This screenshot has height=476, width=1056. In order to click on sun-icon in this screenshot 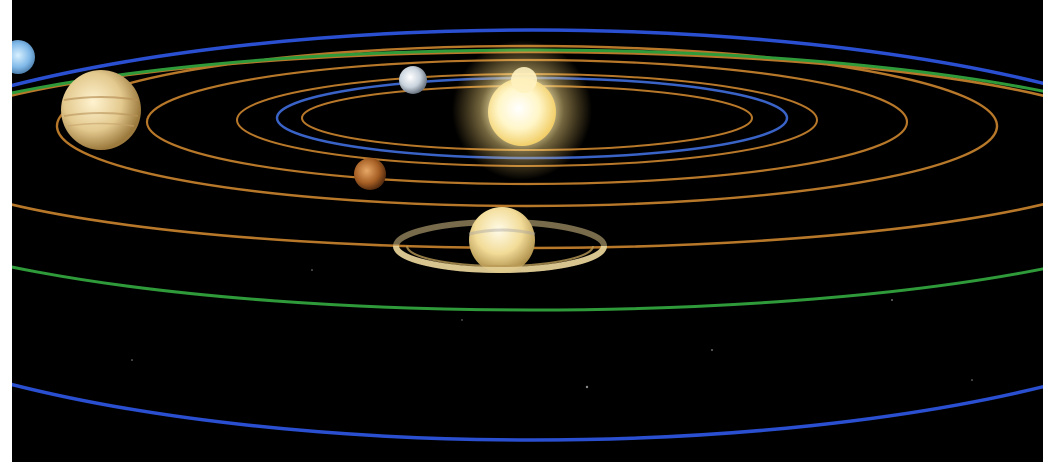, I will do `click(522, 110)`.